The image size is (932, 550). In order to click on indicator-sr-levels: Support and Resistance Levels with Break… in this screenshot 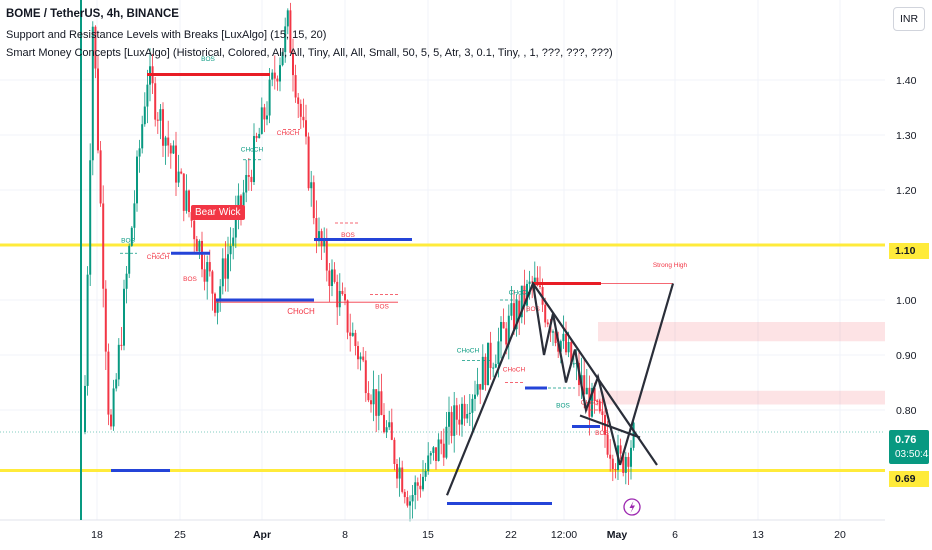, I will do `click(166, 35)`.